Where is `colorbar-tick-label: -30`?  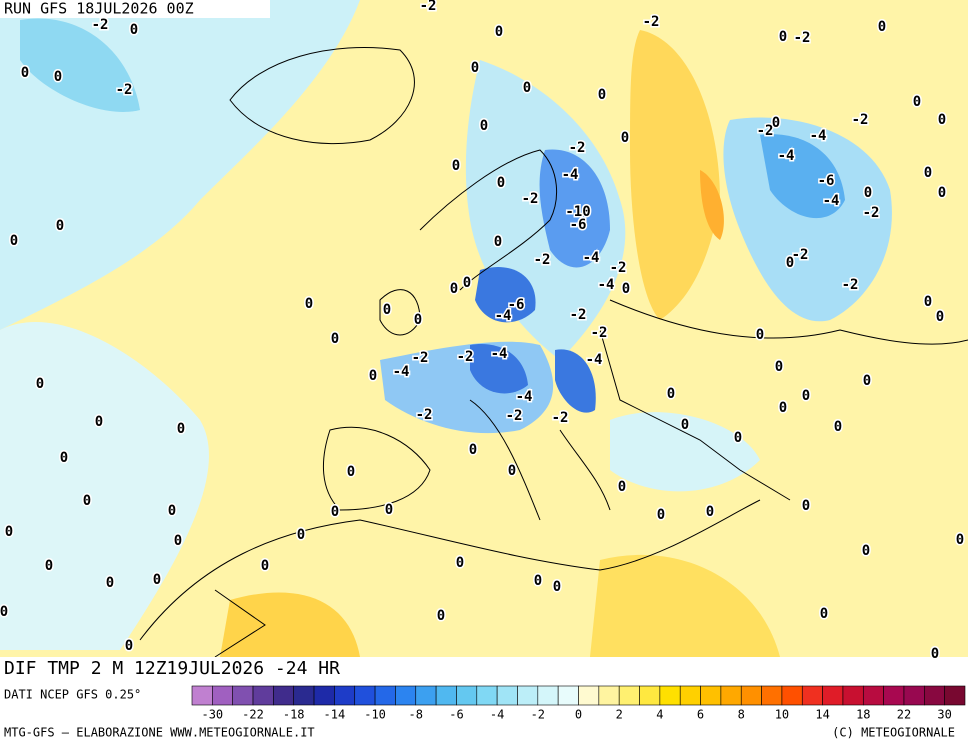
colorbar-tick-label: -30 is located at coordinates (212, 715).